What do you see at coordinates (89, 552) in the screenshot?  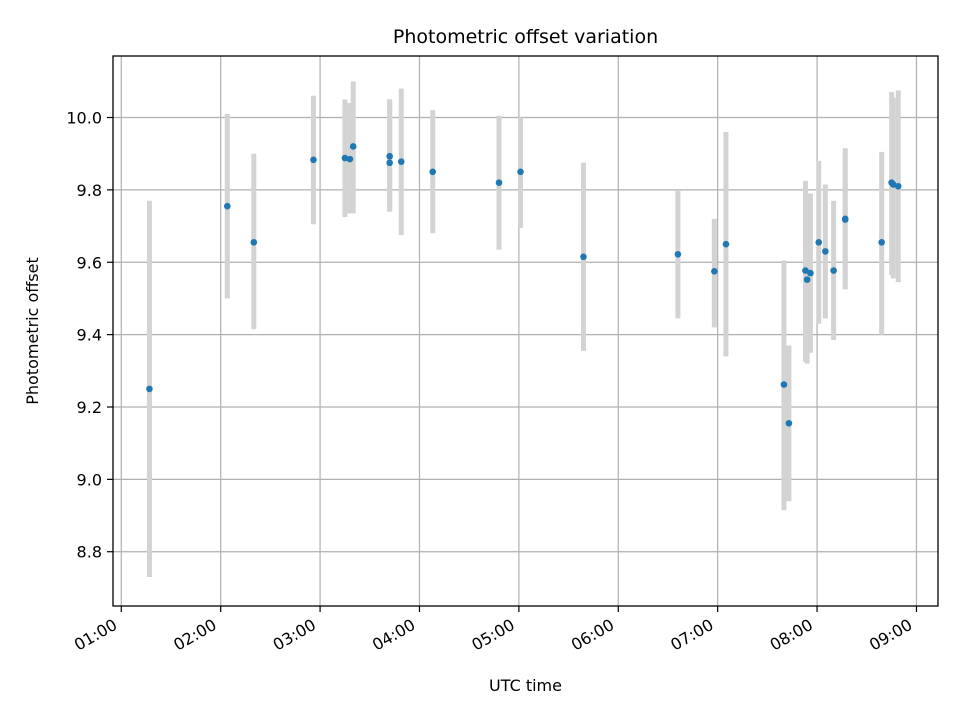 I see `y-tick-label: 8.8` at bounding box center [89, 552].